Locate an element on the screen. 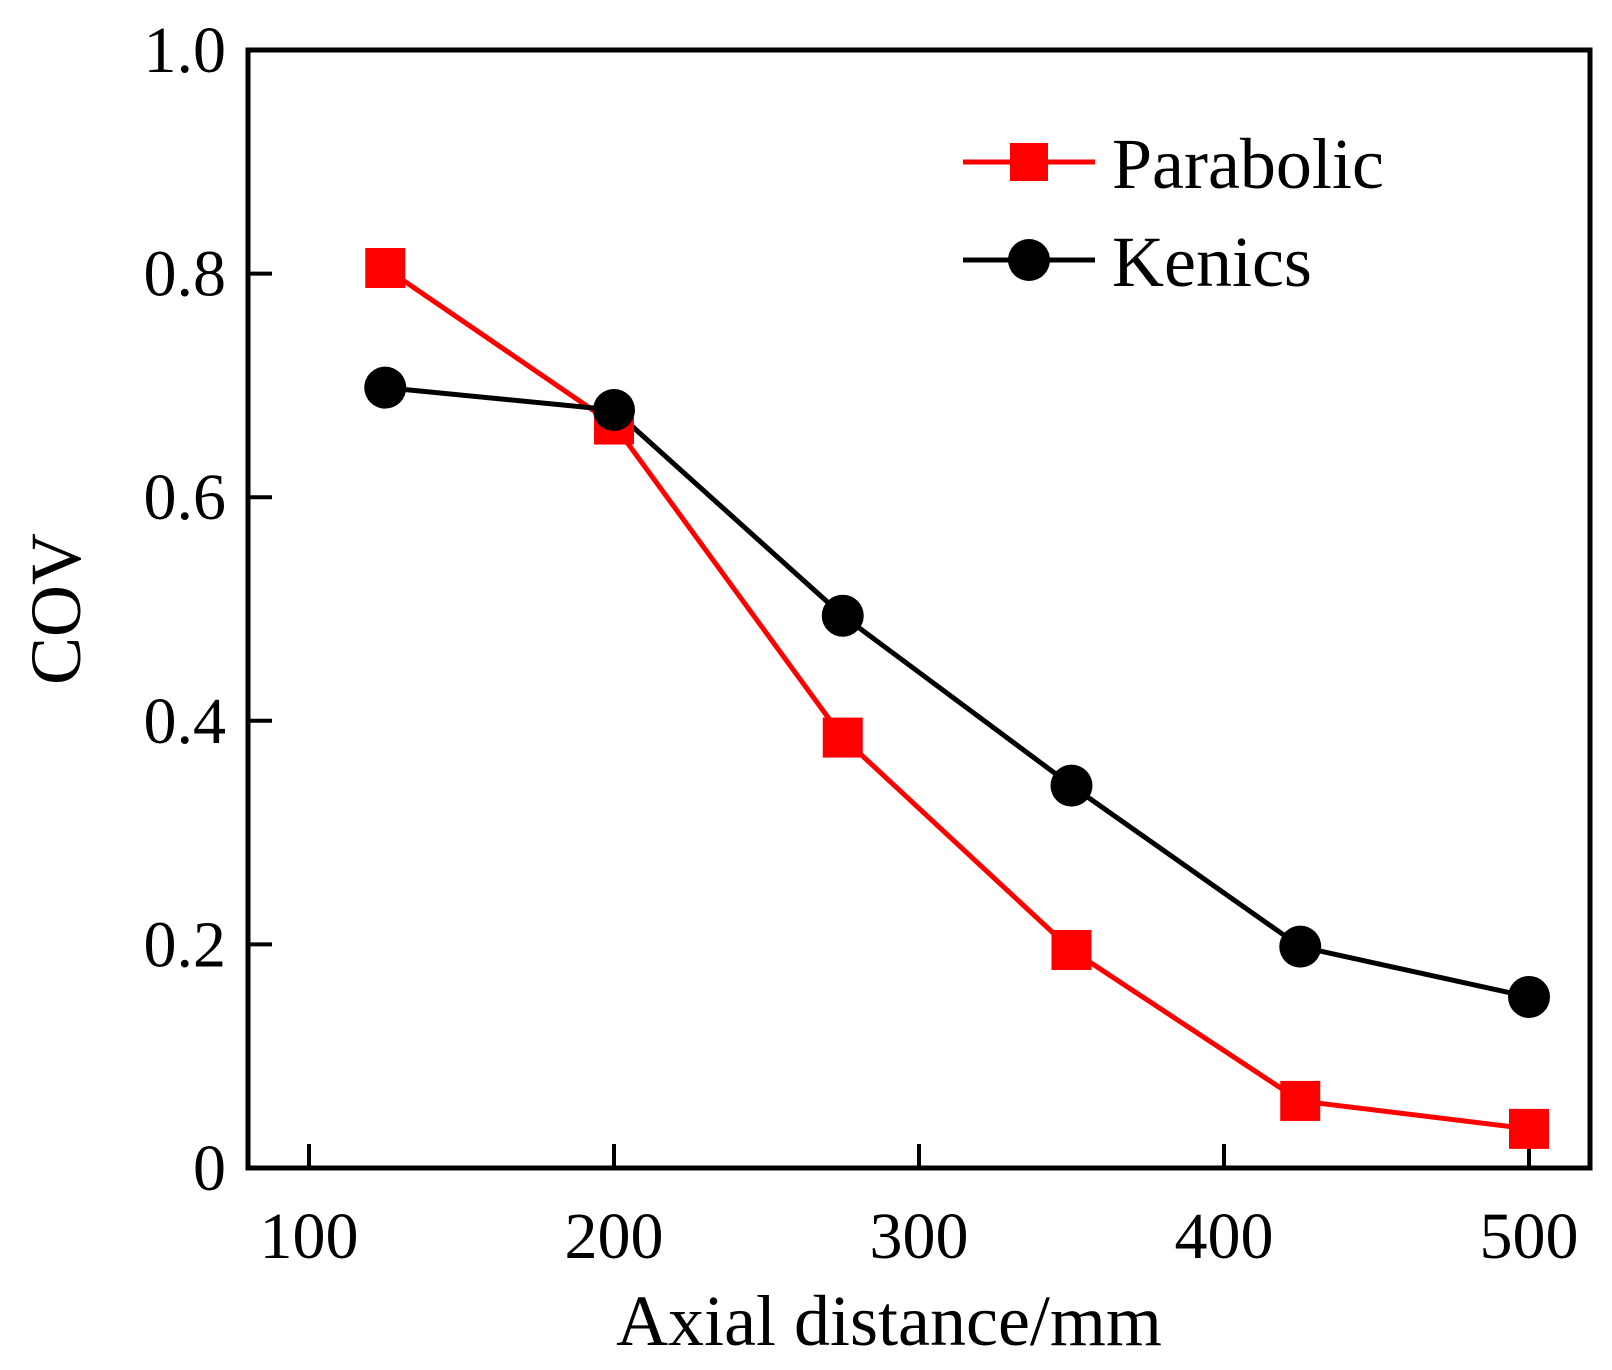 The image size is (1612, 1370). x-tick-label: 500 is located at coordinates (1529, 1236).